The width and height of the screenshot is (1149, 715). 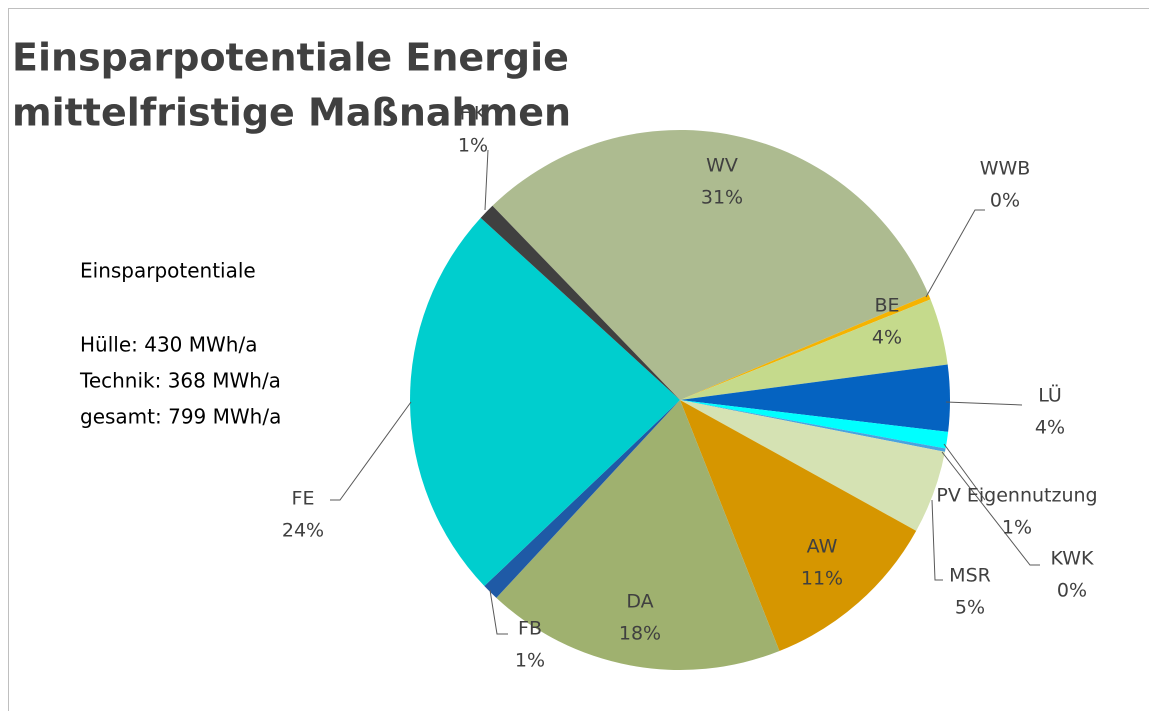 What do you see at coordinates (291, 113) in the screenshot?
I see `chart-title: mittelfristige Maßnahmen` at bounding box center [291, 113].